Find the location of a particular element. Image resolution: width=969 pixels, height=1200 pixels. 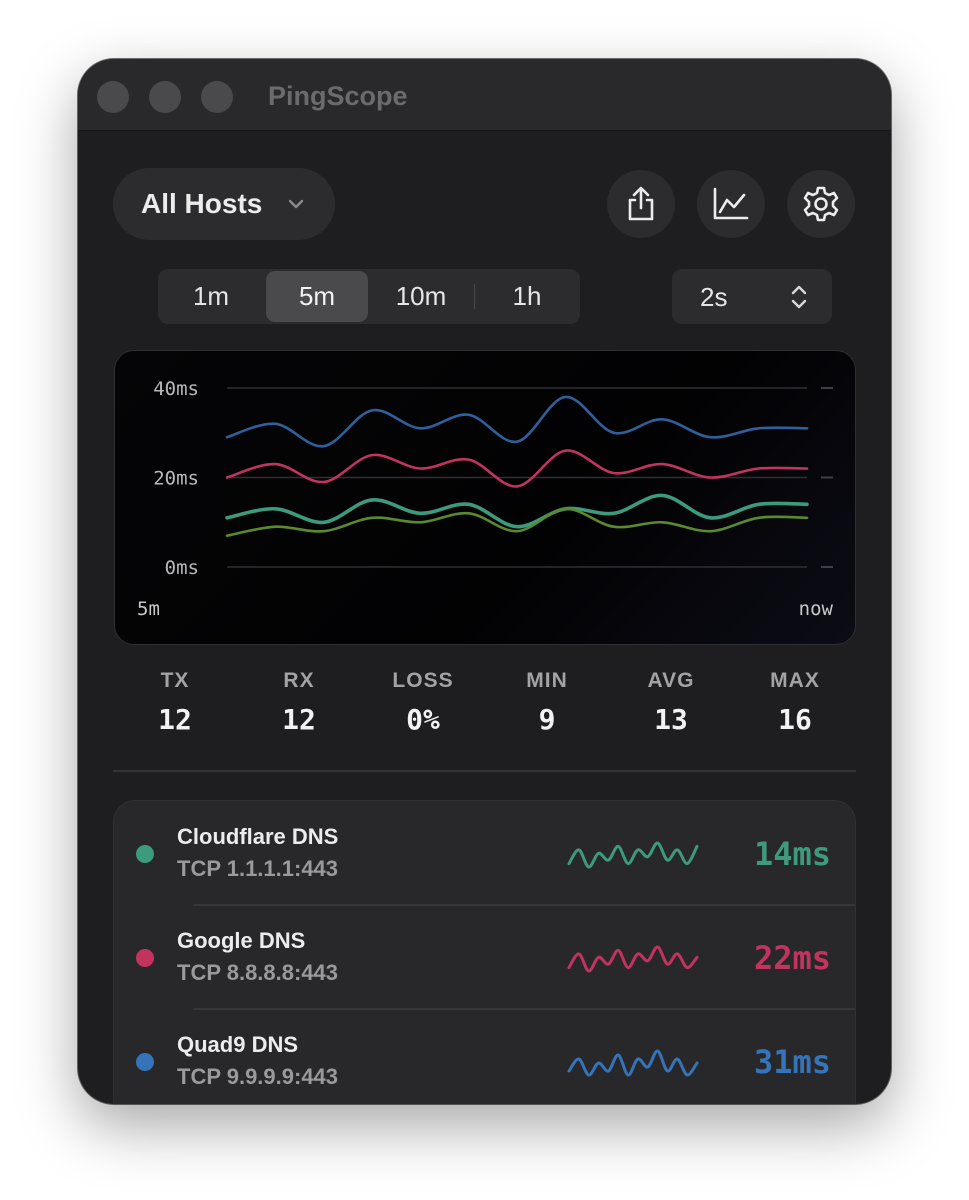

y-tick-label: 0ms is located at coordinates (182, 568).